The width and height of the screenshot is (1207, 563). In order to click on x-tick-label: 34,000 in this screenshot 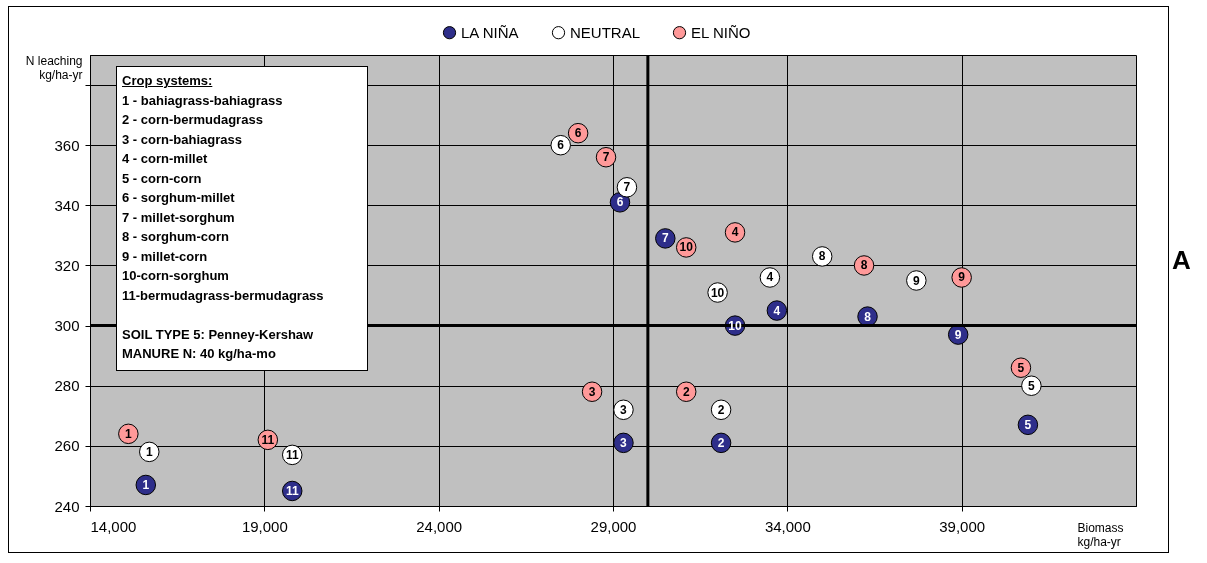, I will do `click(787, 526)`.